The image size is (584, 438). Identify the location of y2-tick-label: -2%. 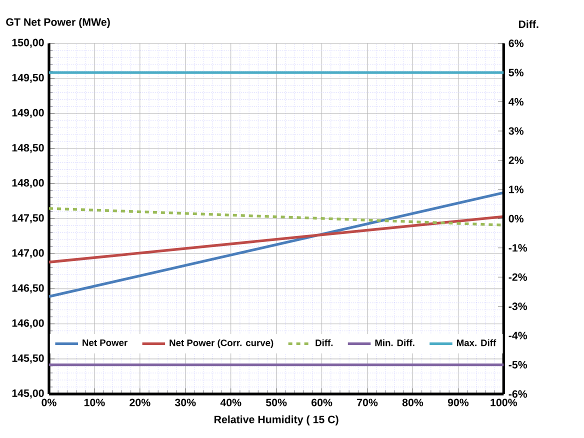
(518, 277).